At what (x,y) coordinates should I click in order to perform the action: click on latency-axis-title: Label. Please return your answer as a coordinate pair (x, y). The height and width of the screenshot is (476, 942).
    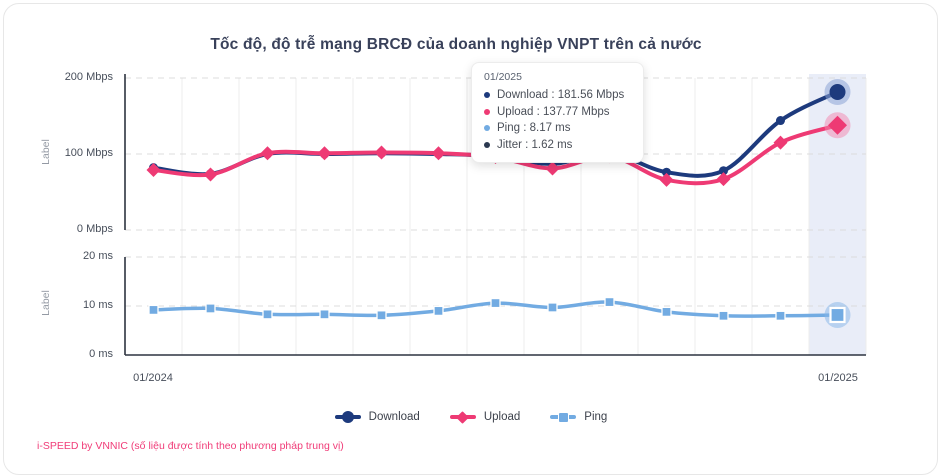
    Looking at the image, I should click on (46, 303).